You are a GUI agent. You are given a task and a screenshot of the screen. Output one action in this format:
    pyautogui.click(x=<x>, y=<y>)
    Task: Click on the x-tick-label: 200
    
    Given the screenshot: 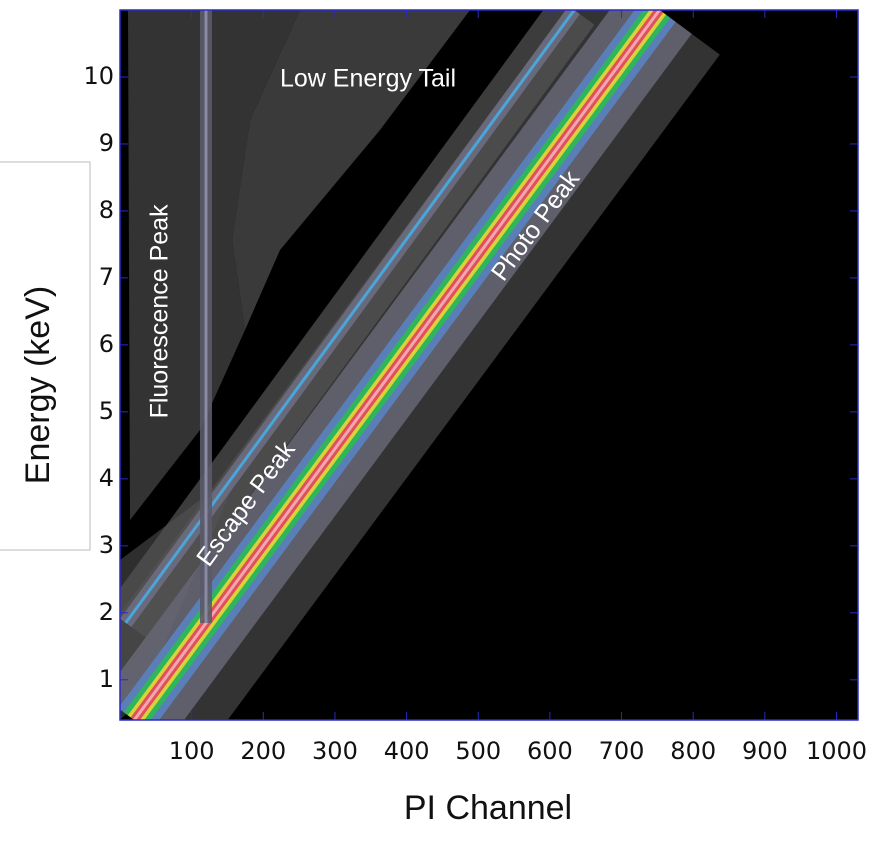 What is the action you would take?
    pyautogui.click(x=263, y=751)
    